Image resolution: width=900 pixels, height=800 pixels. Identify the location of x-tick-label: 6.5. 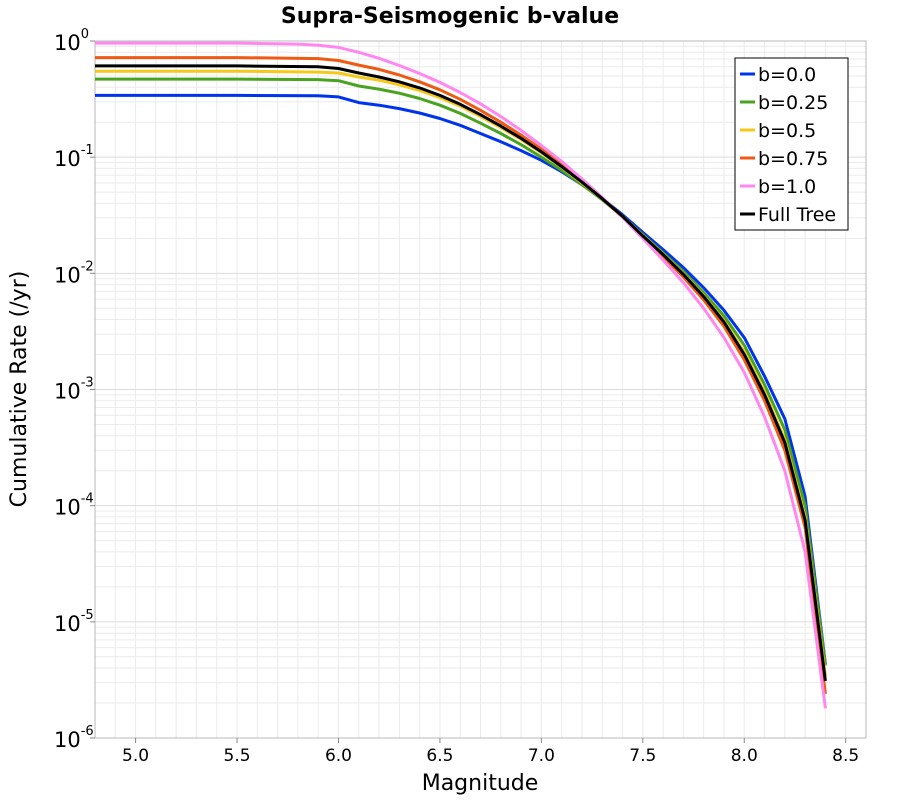
(439, 756).